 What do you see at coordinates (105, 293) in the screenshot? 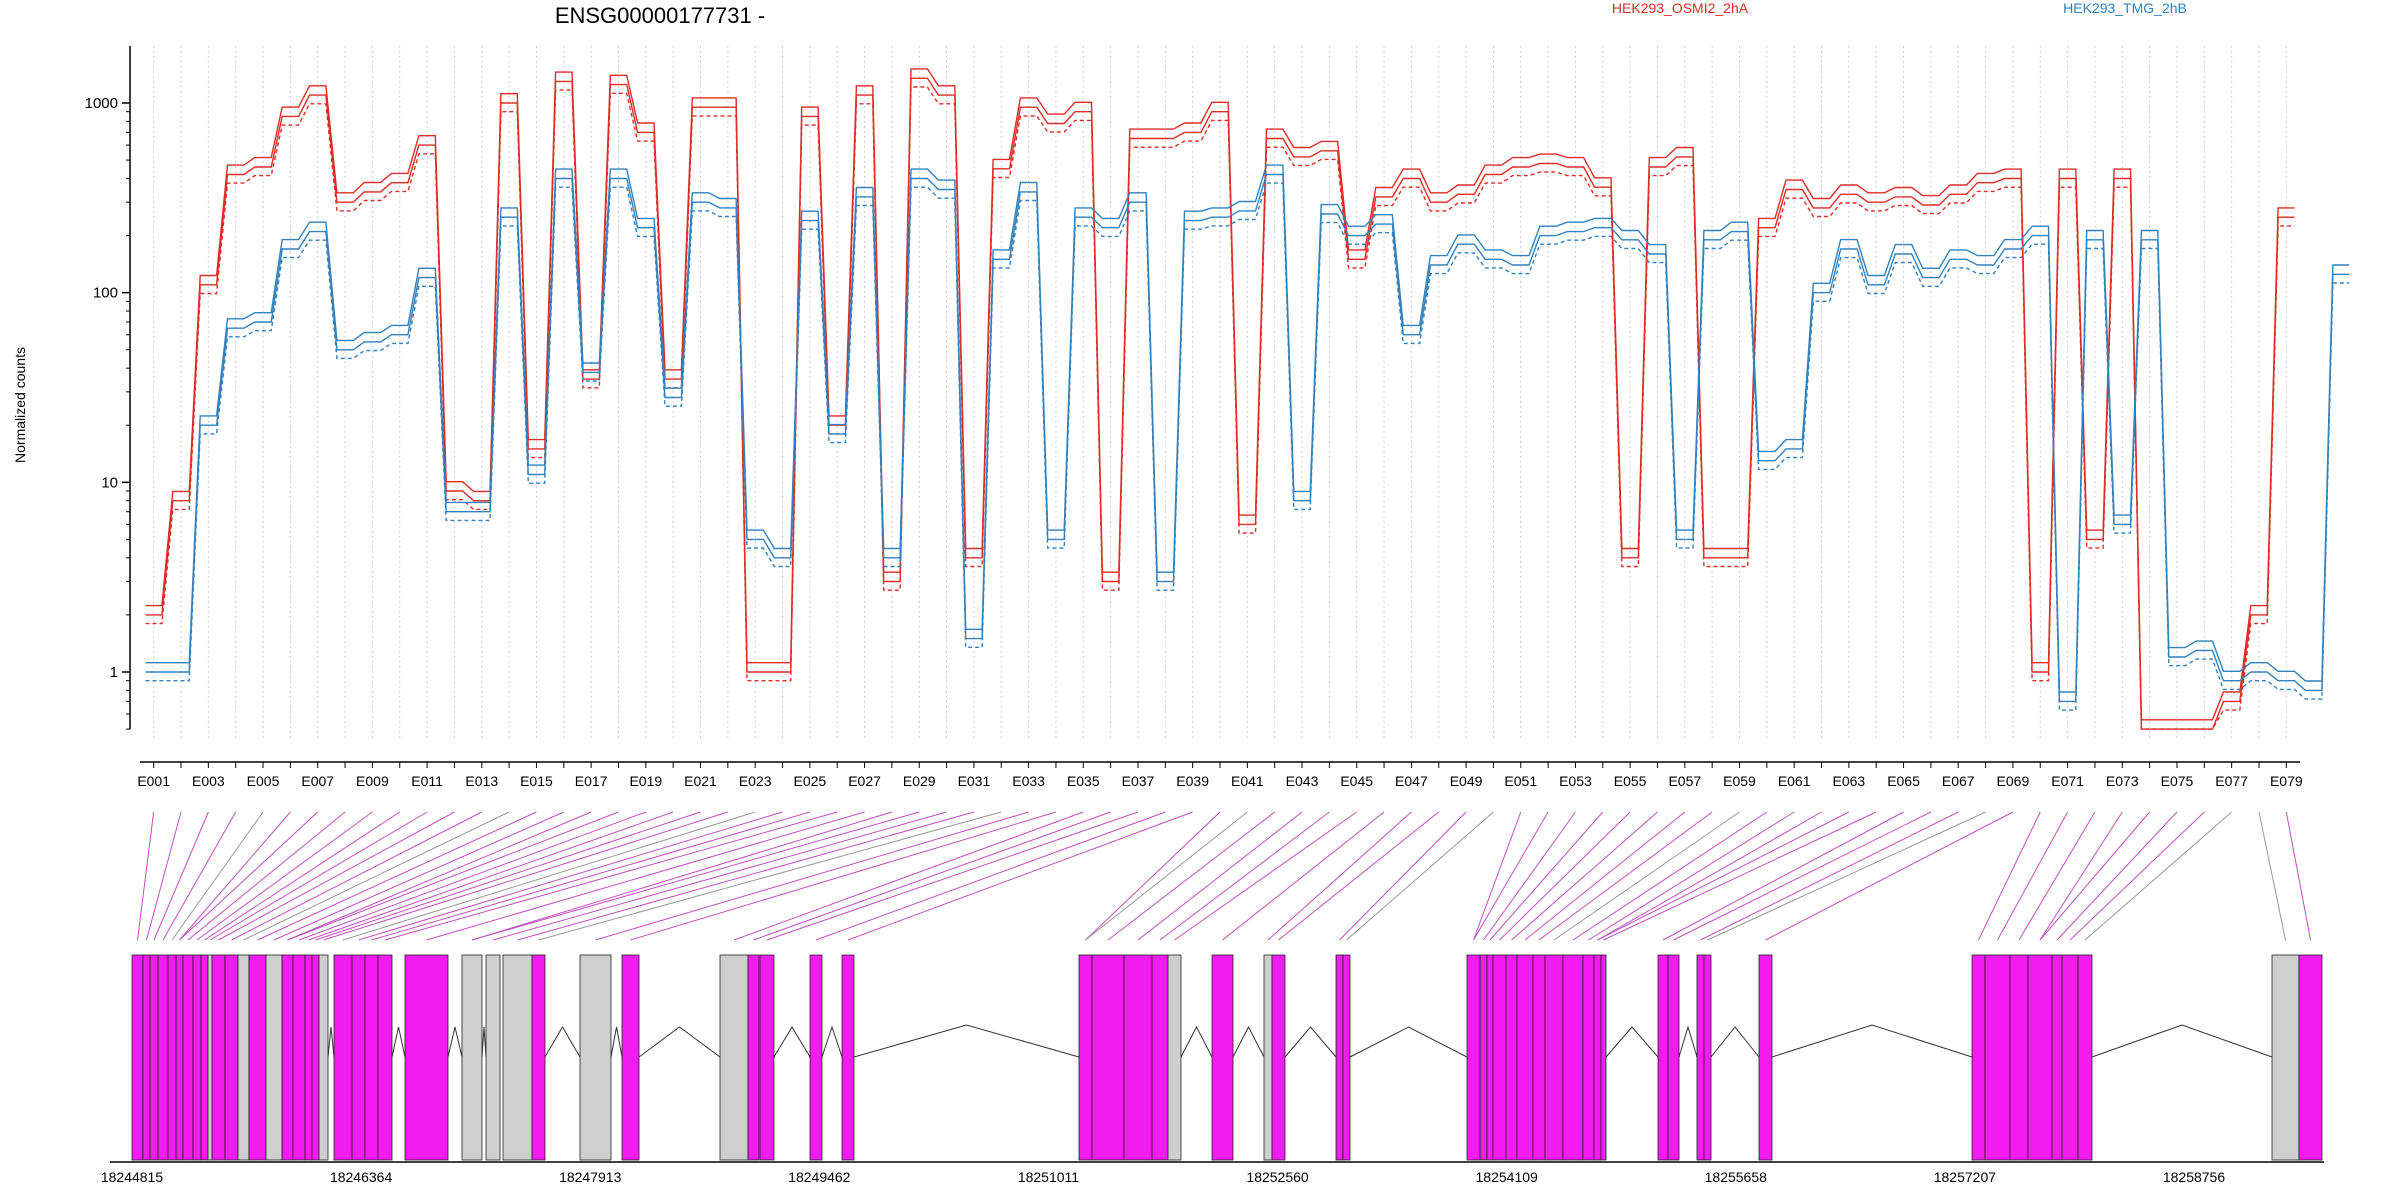
I see `y-tick-label: 100` at bounding box center [105, 293].